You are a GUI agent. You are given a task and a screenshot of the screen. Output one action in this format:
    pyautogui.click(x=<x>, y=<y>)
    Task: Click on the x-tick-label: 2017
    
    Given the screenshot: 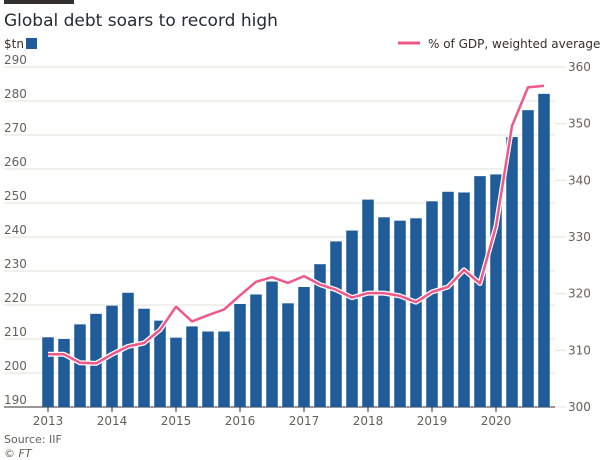 What is the action you would take?
    pyautogui.click(x=304, y=421)
    